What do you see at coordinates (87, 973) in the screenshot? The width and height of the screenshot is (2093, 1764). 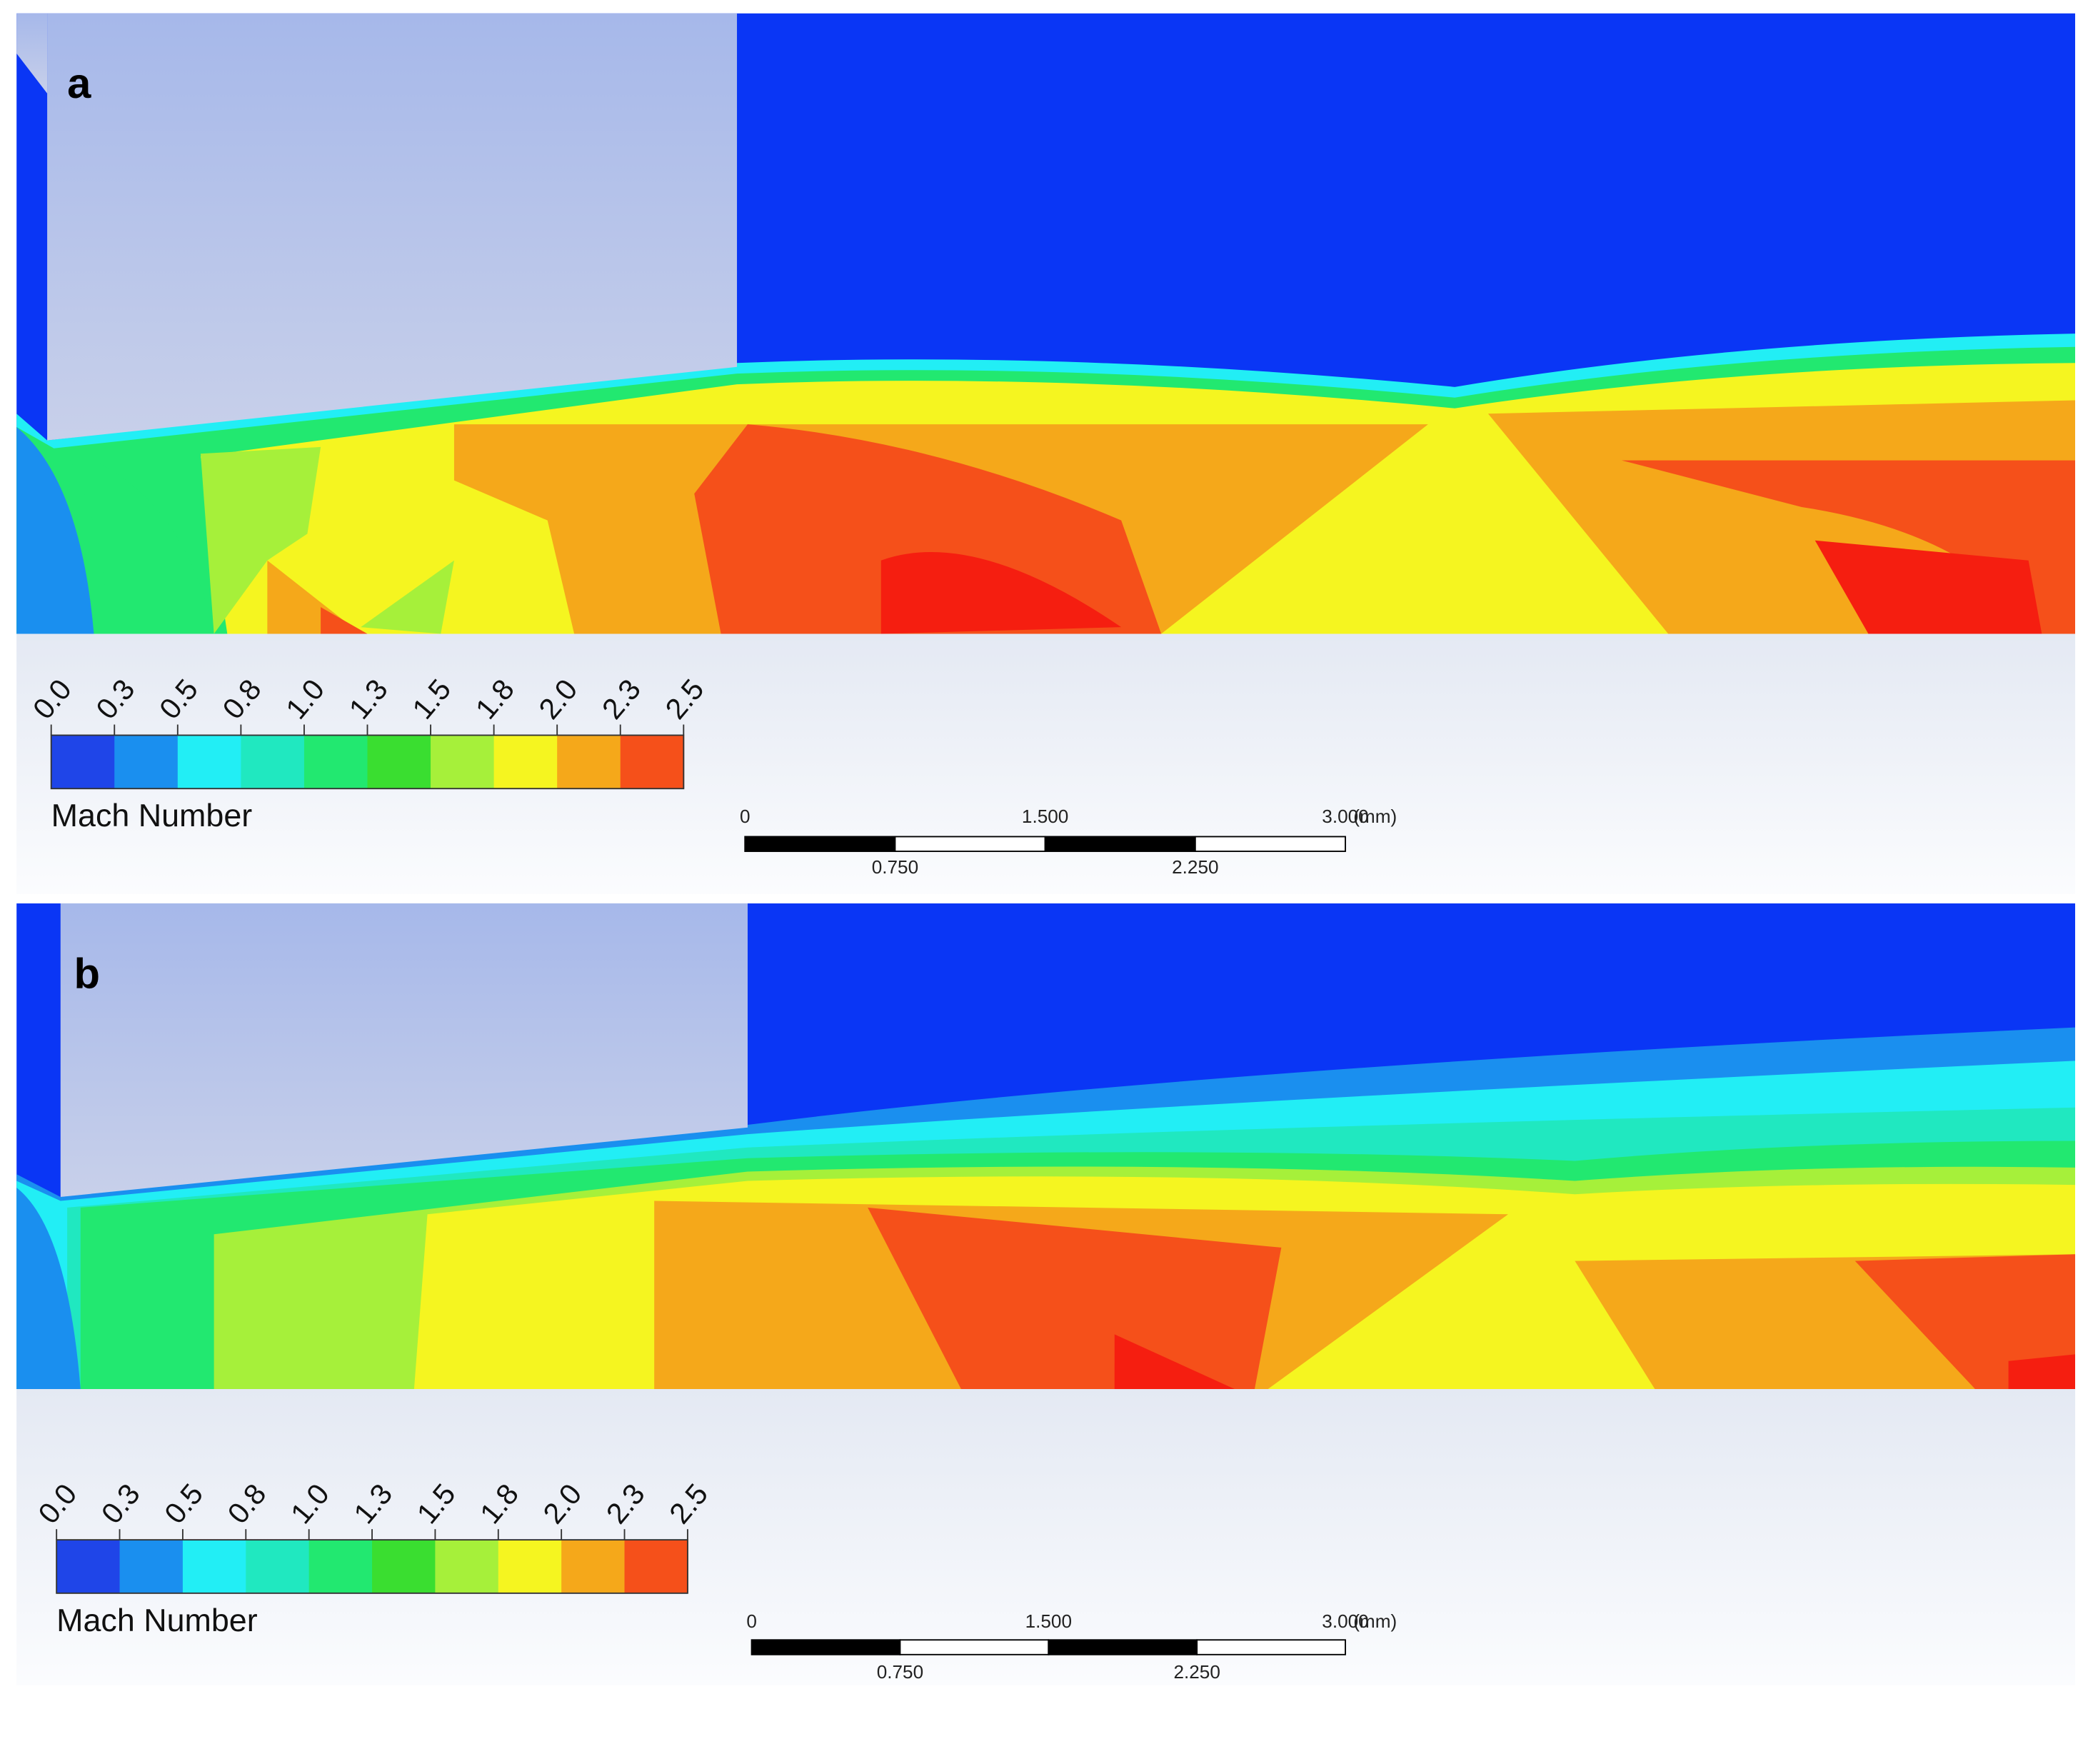 I see `panel-label: b` at bounding box center [87, 973].